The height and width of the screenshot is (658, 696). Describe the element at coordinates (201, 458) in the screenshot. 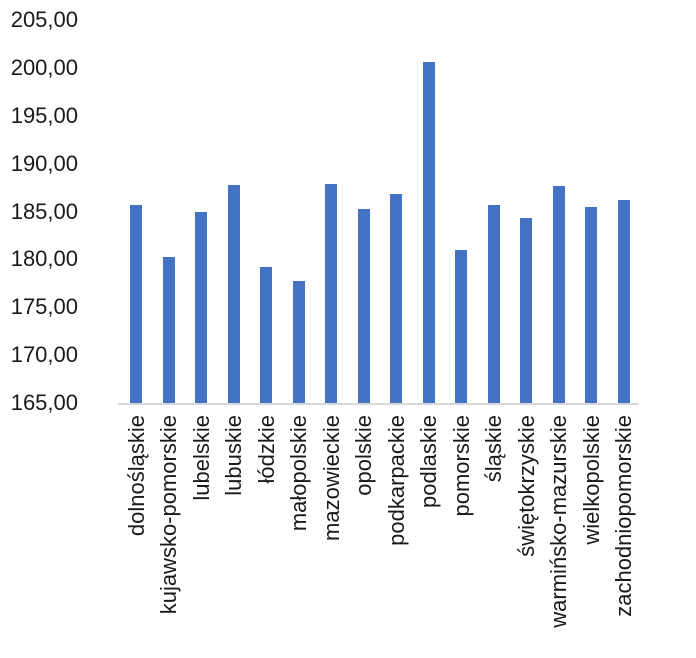

I see `x-axis-category-label: lubelskie` at that location.